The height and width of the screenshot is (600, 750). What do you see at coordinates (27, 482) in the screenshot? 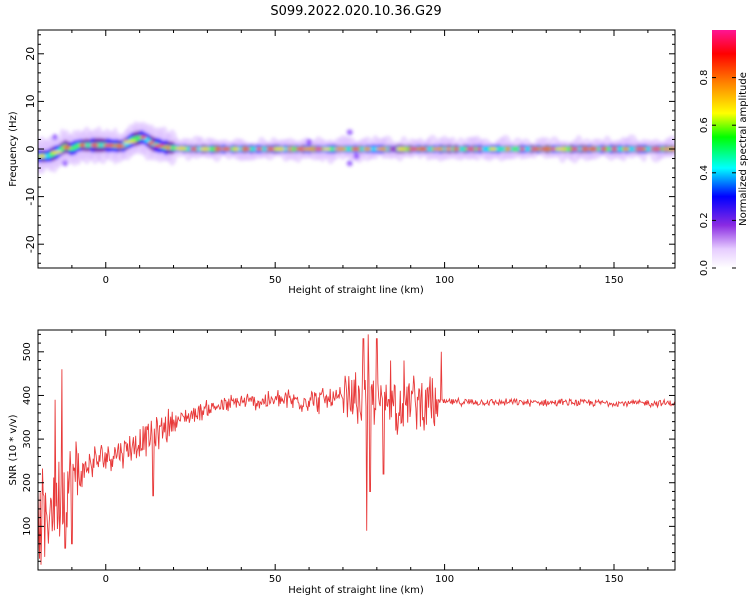
I see `snr-ytick-label: 200` at bounding box center [27, 482].